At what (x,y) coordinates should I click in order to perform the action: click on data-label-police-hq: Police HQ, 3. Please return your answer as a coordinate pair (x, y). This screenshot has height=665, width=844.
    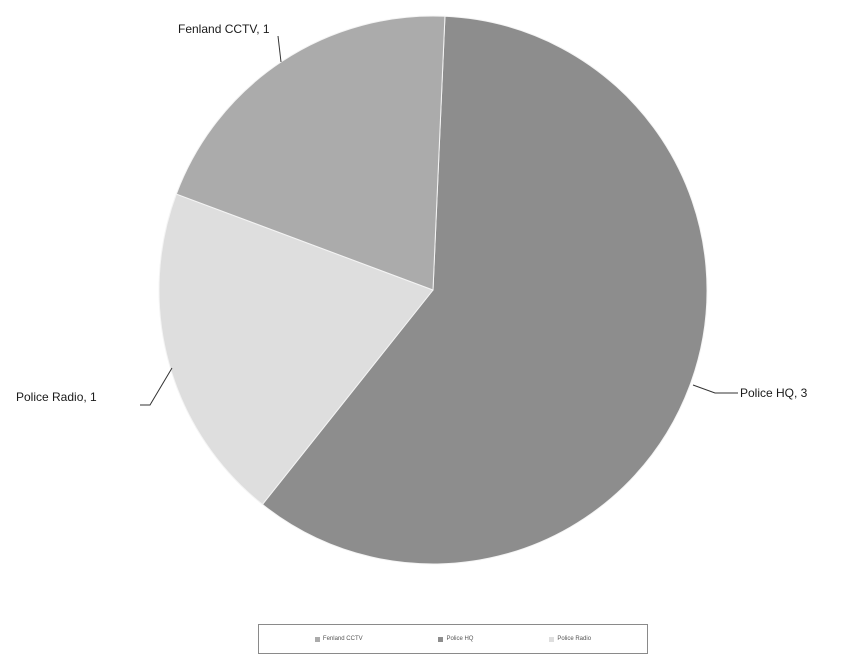
    Looking at the image, I should click on (774, 393).